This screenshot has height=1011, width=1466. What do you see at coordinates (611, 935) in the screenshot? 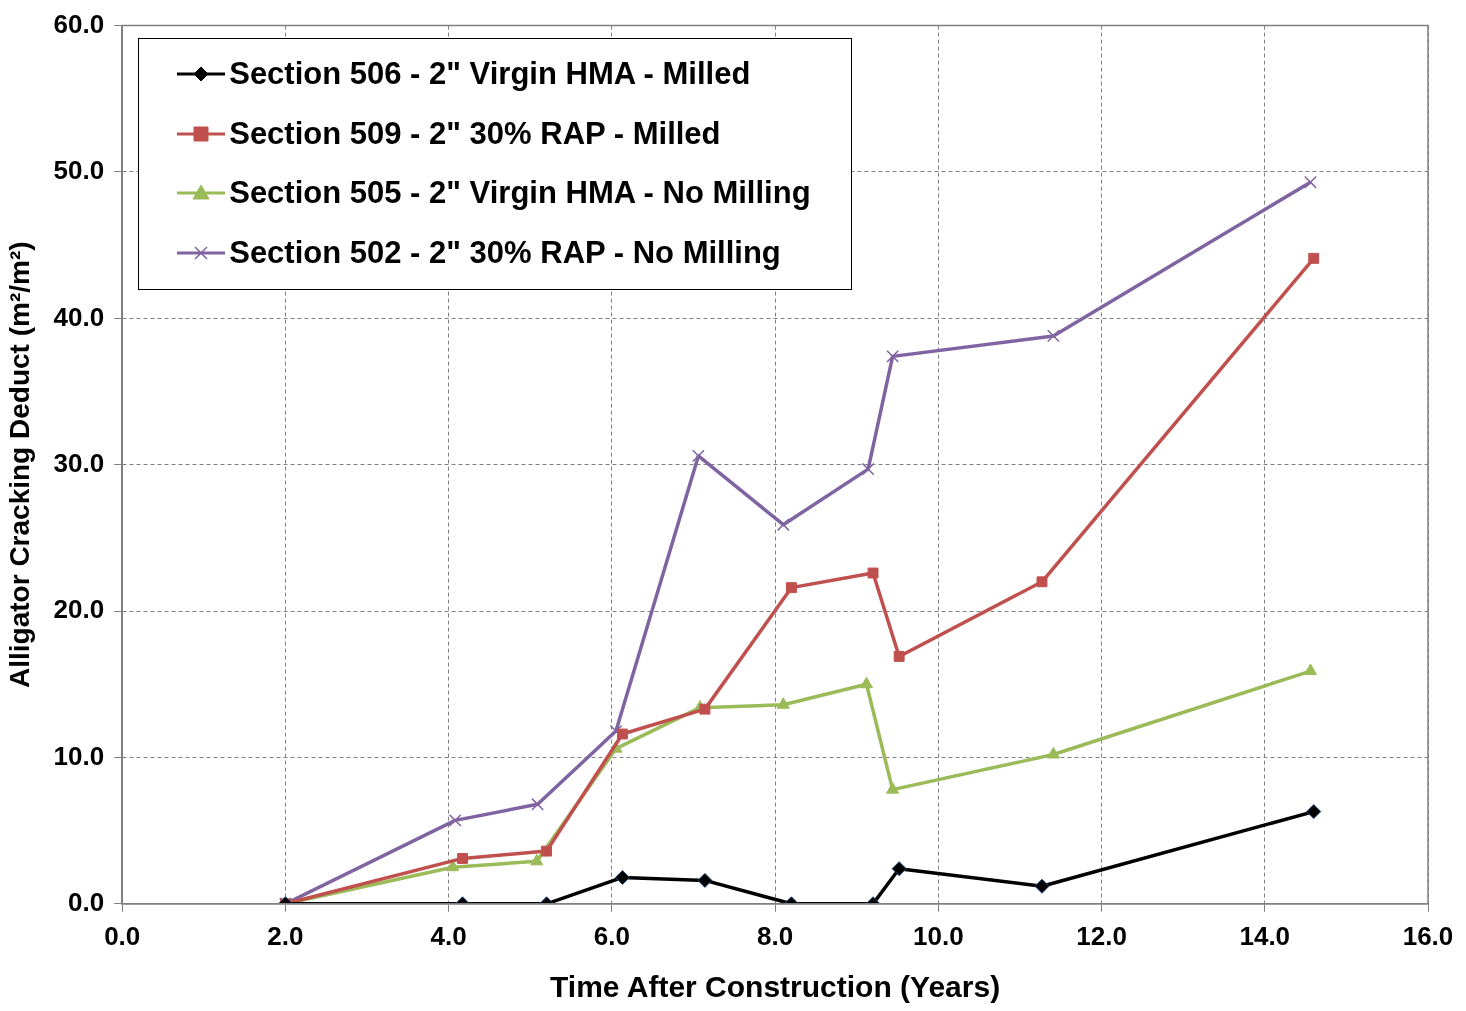
I see `x-tick-label: 6.0` at bounding box center [611, 935].